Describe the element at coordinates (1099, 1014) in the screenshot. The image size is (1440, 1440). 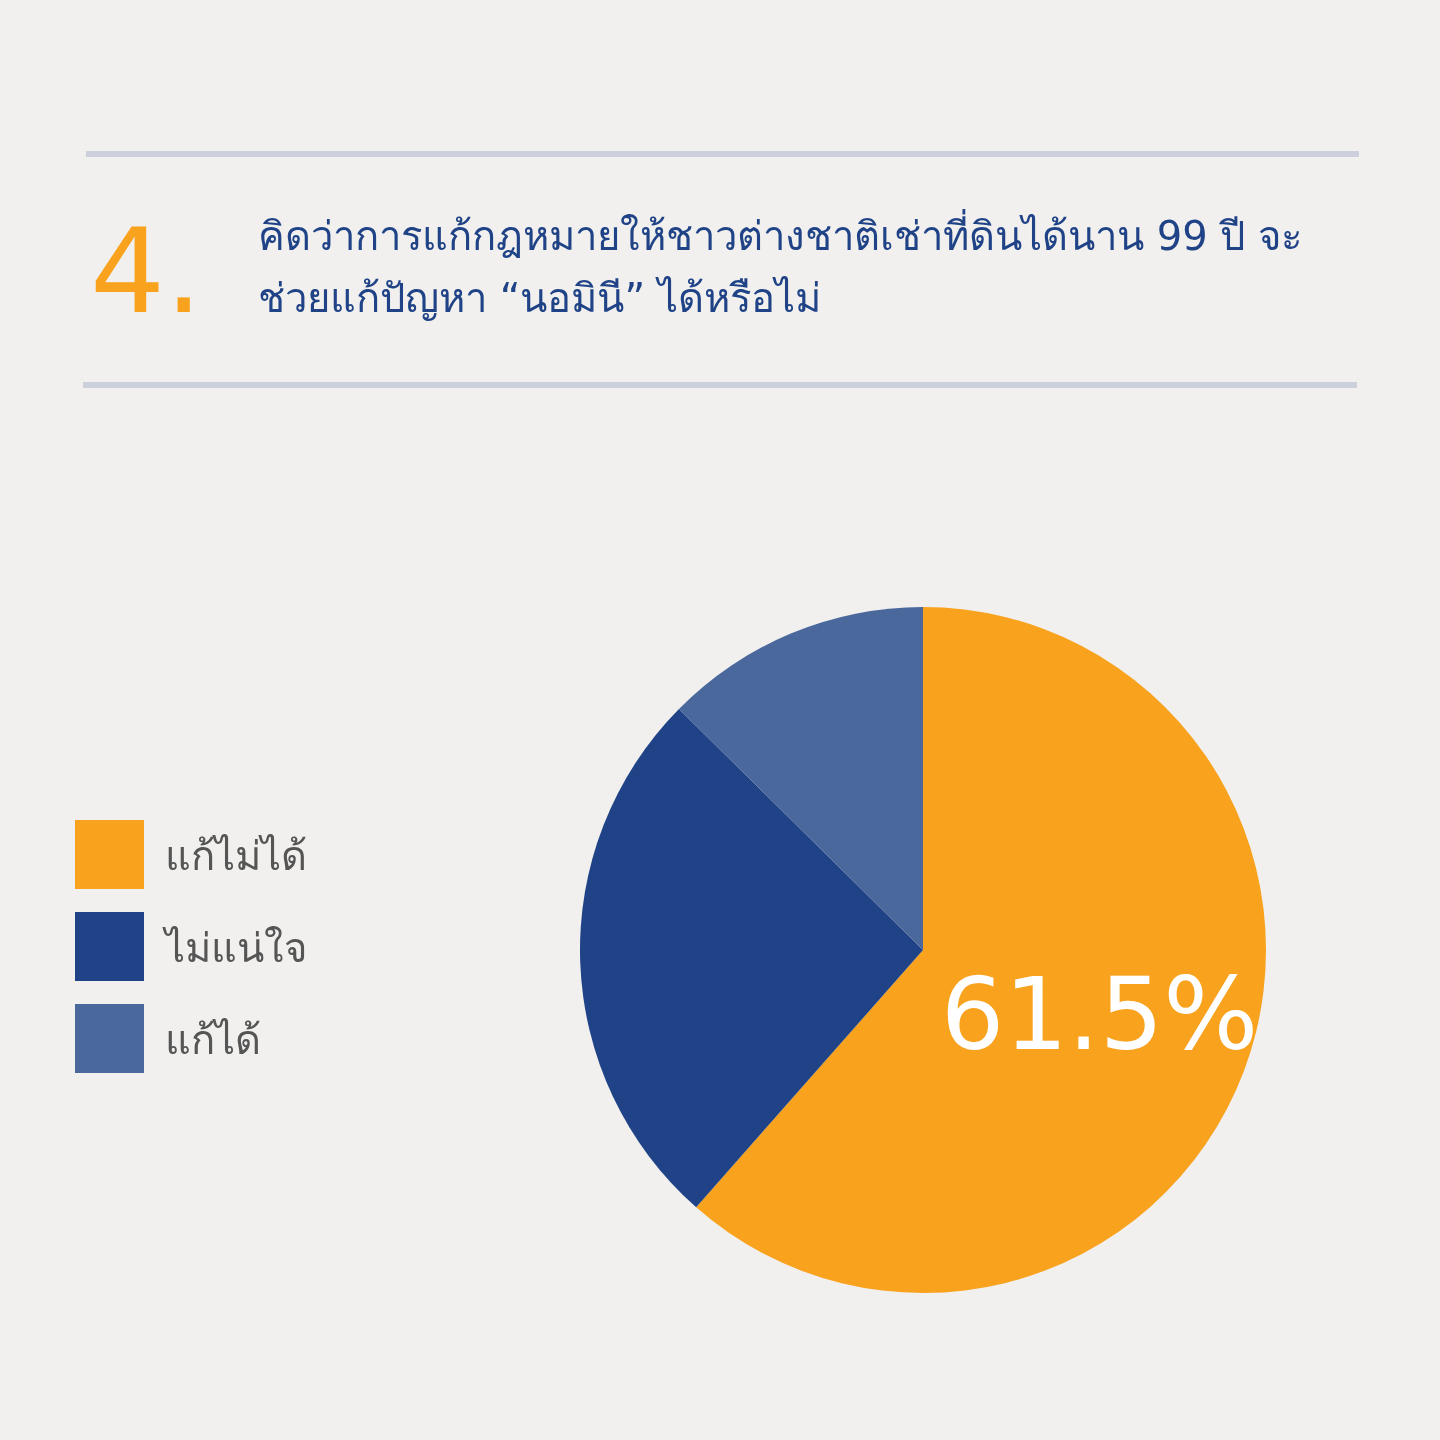
I see `data-label: 61.5%` at that location.